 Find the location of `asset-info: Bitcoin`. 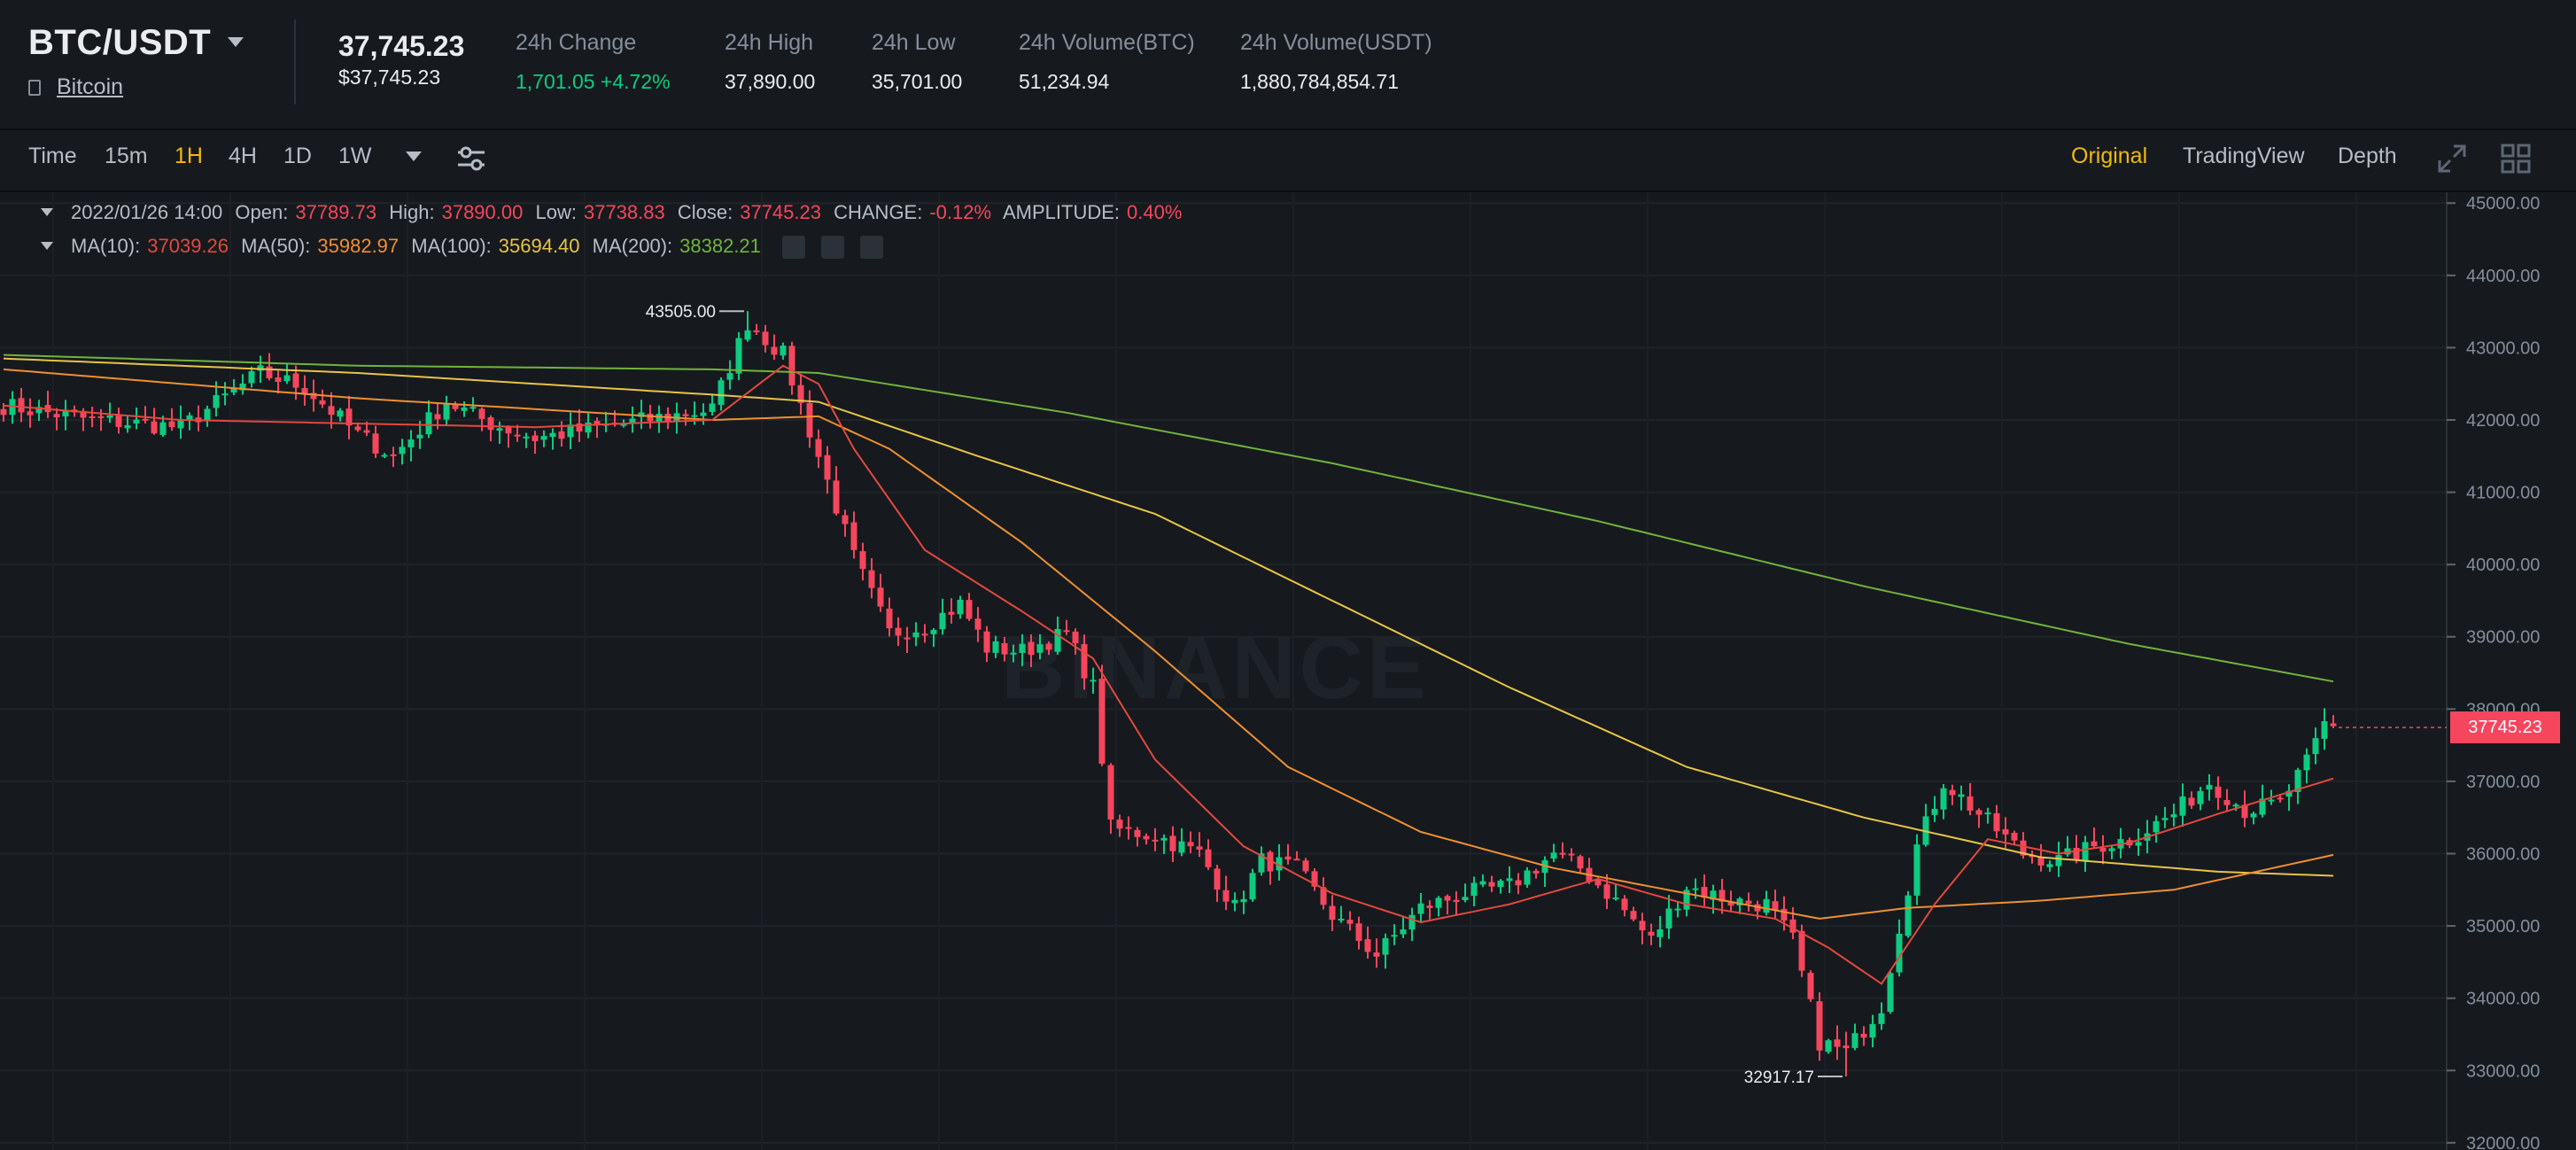

asset-info: Bitcoin is located at coordinates (75, 87).